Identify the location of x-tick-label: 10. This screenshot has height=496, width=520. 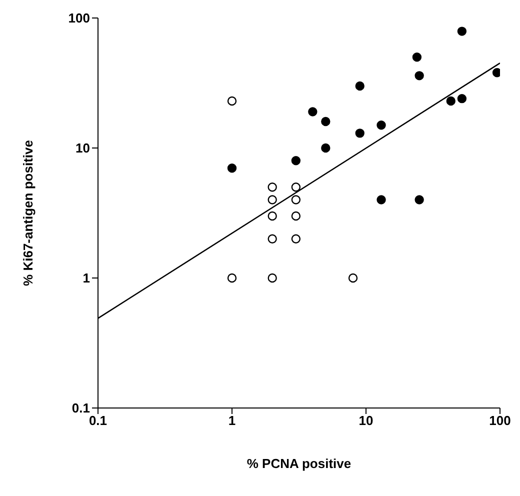
(366, 420).